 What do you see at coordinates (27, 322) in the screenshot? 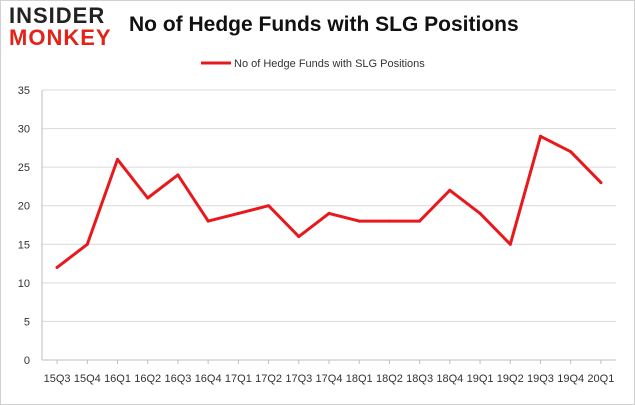
I see `y-tick-label: 5` at bounding box center [27, 322].